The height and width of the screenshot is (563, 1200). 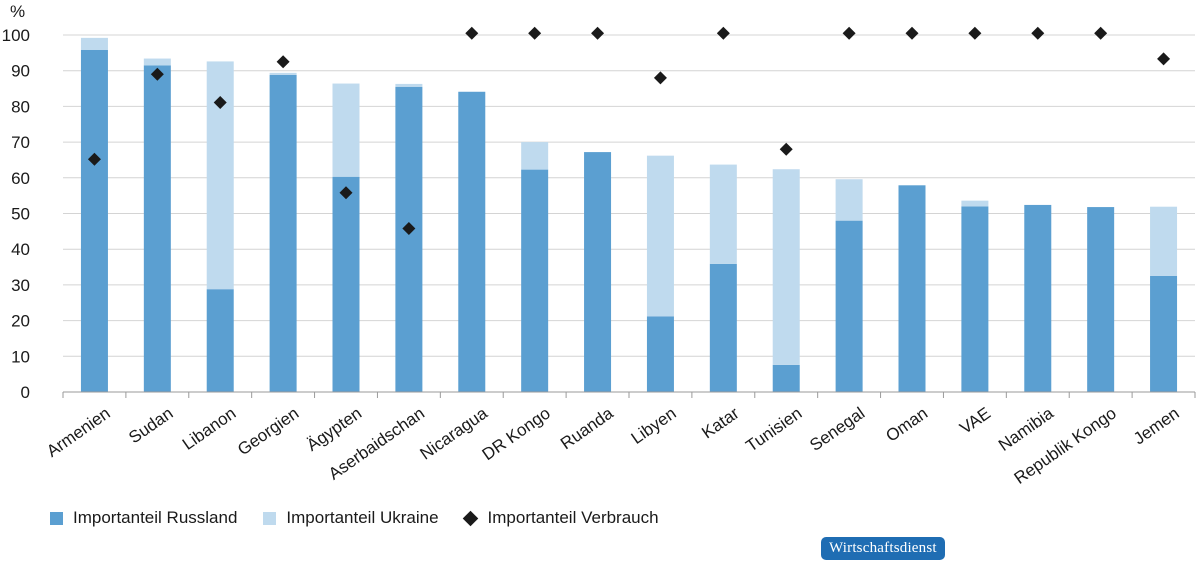 I want to click on marker-verbrauch-senegal, so click(x=849, y=33).